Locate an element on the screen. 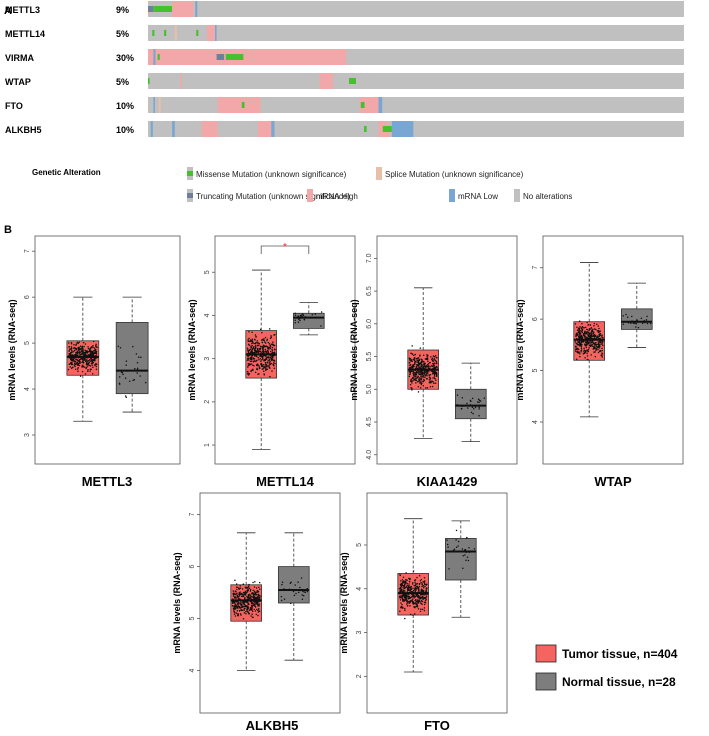  y-tick-label: 6.5 is located at coordinates (369, 291).